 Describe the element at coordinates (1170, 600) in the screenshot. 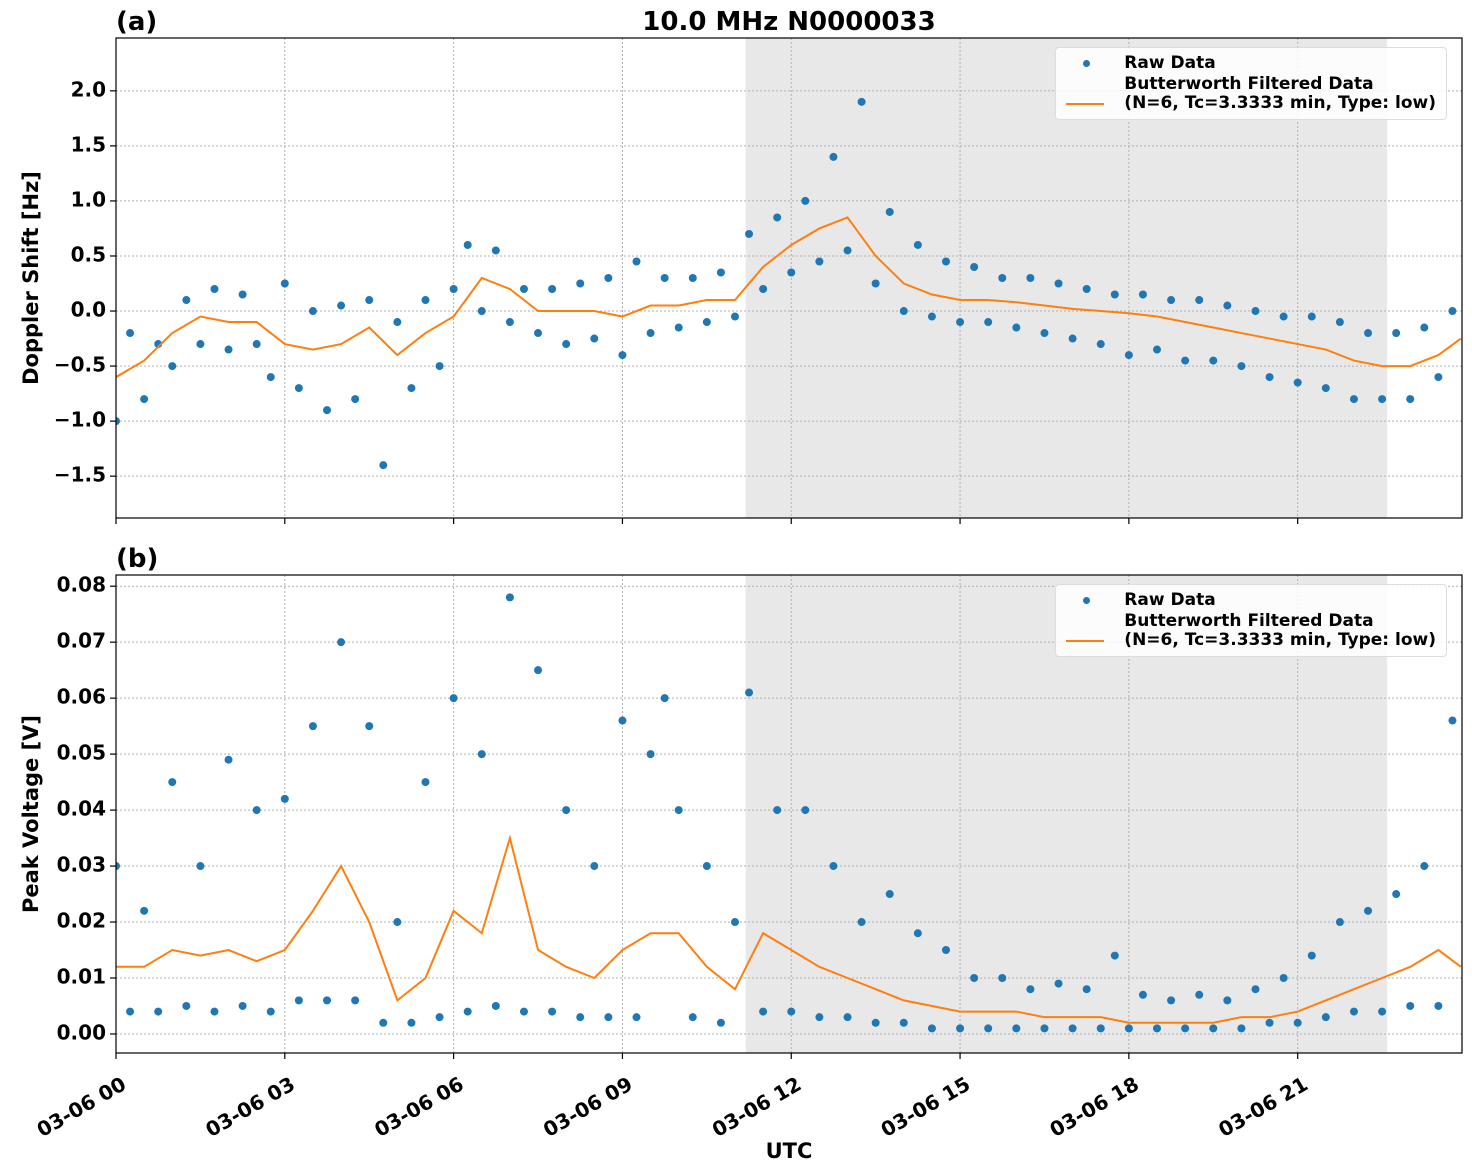

I see `legend-label: Raw Data` at that location.